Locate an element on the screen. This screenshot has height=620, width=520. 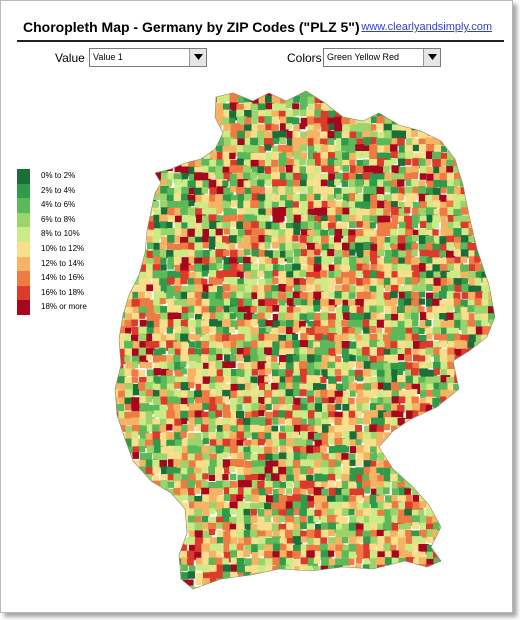
value-dropdown-button is located at coordinates (197, 57).